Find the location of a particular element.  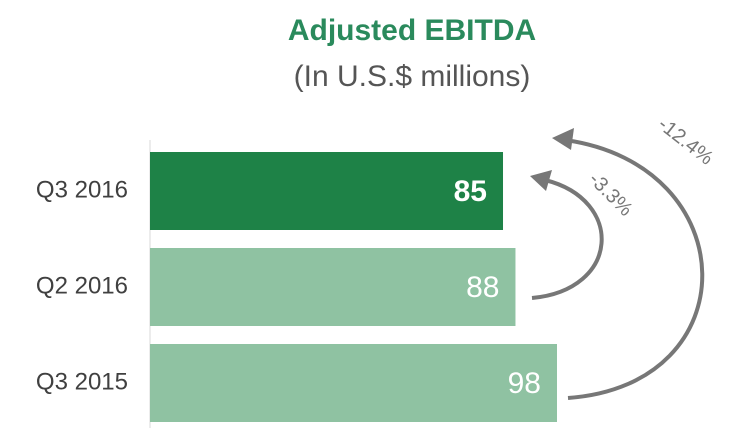

arrow-large is located at coordinates (634, 269).